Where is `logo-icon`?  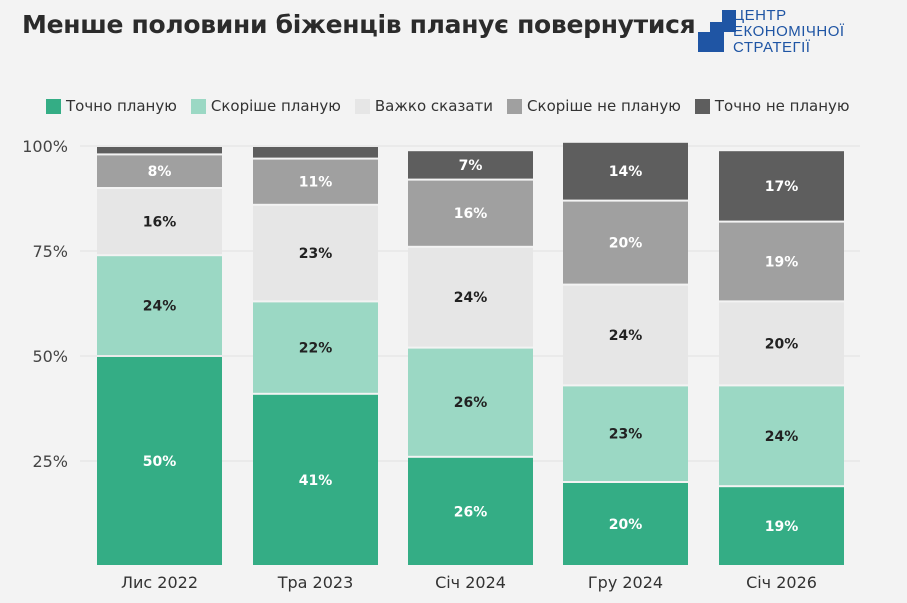 logo-icon is located at coordinates (717, 31).